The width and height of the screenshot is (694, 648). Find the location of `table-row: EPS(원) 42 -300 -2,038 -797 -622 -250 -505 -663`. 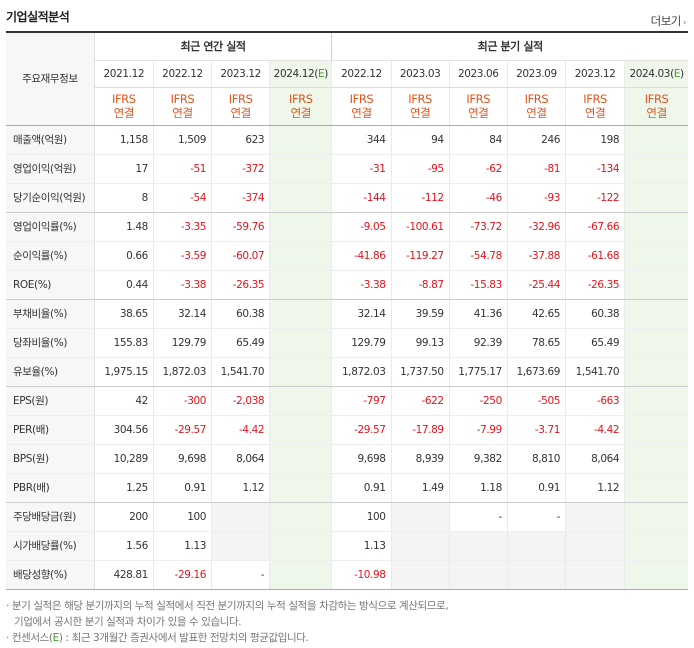

table-row: EPS(원) 42 -300 -2,038 -797 -622 -250 -505 -663 is located at coordinates (347, 401).